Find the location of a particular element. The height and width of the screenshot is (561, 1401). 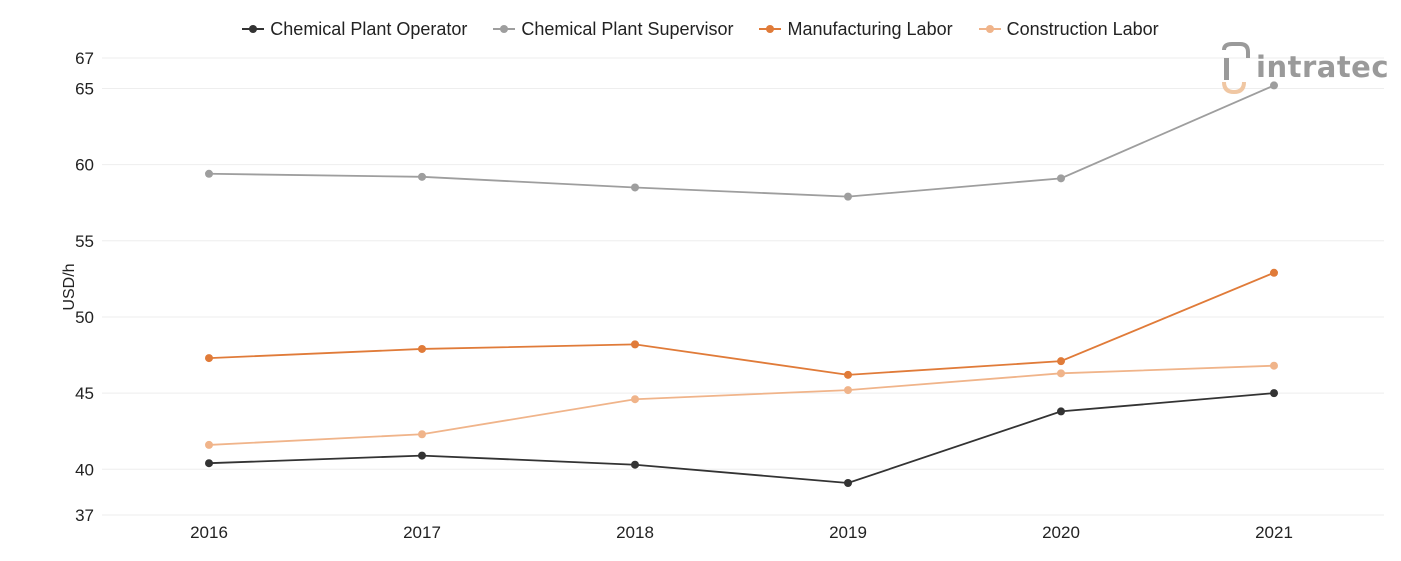

legend-item: Chemical Plant Operator is located at coordinates (354, 29).